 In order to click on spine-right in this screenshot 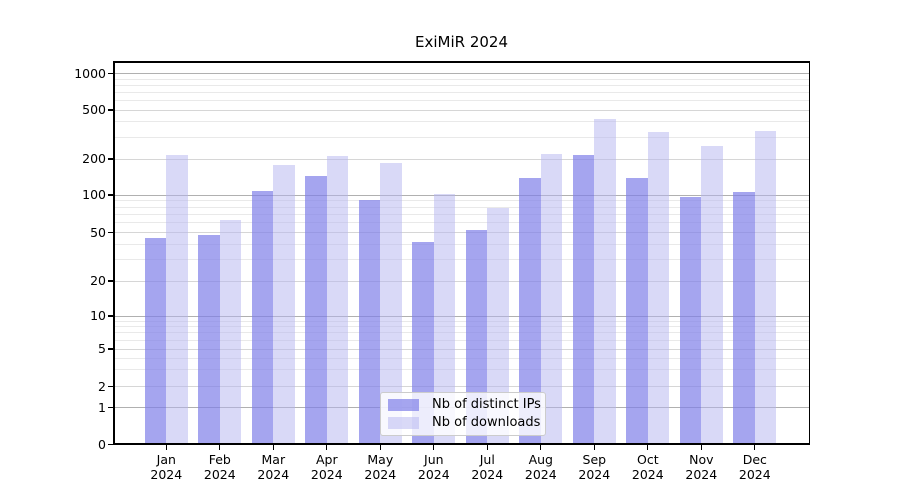, I will do `click(809, 253)`.